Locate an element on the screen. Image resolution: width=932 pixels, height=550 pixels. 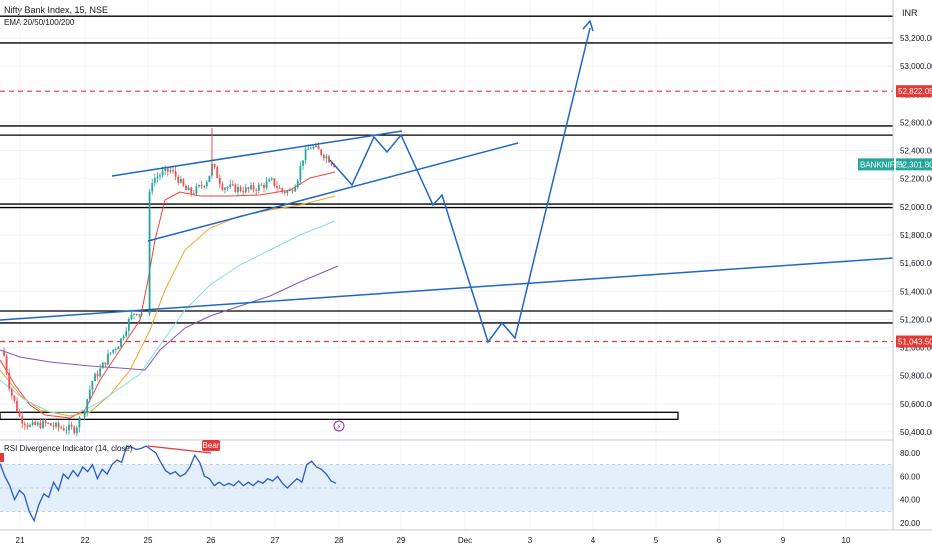
time-tick-5: 28 is located at coordinates (339, 540).